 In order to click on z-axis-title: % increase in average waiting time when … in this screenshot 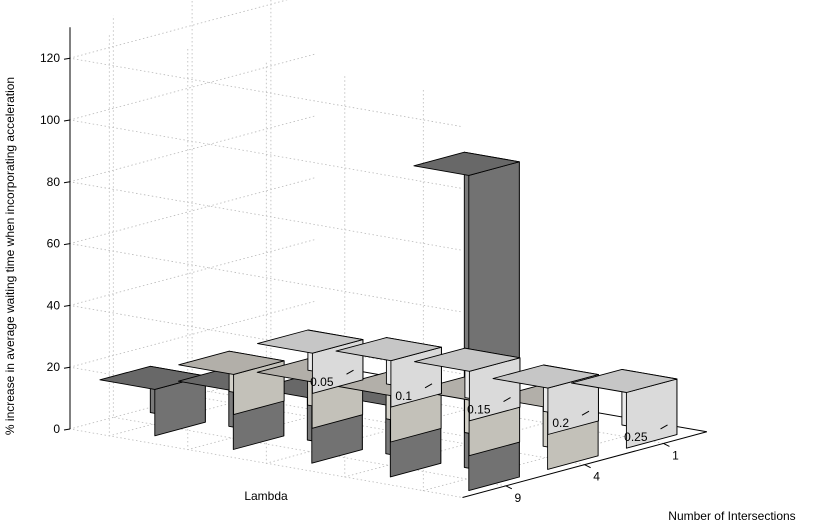, I will do `click(10, 256)`.